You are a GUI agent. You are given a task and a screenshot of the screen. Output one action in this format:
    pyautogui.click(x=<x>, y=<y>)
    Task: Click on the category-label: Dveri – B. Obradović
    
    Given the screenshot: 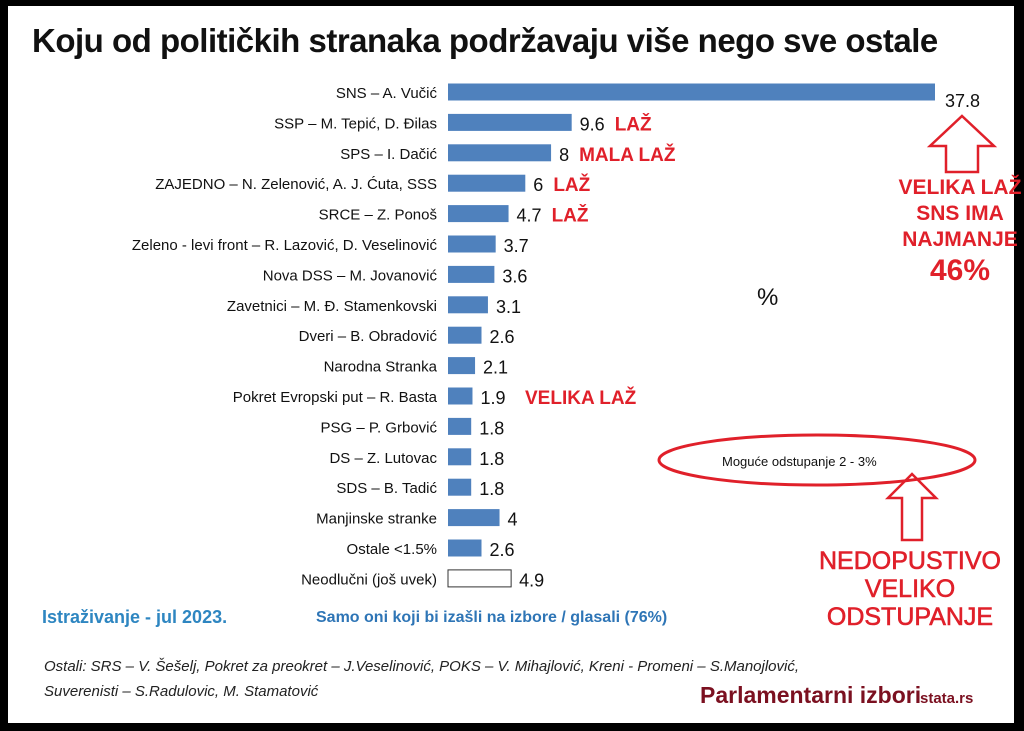 What is the action you would take?
    pyautogui.click(x=368, y=336)
    